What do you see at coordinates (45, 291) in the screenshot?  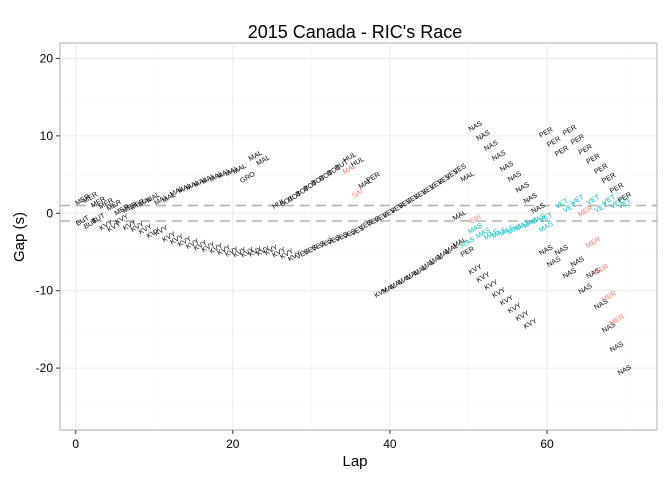 I see `y-tick-label: -10` at bounding box center [45, 291].